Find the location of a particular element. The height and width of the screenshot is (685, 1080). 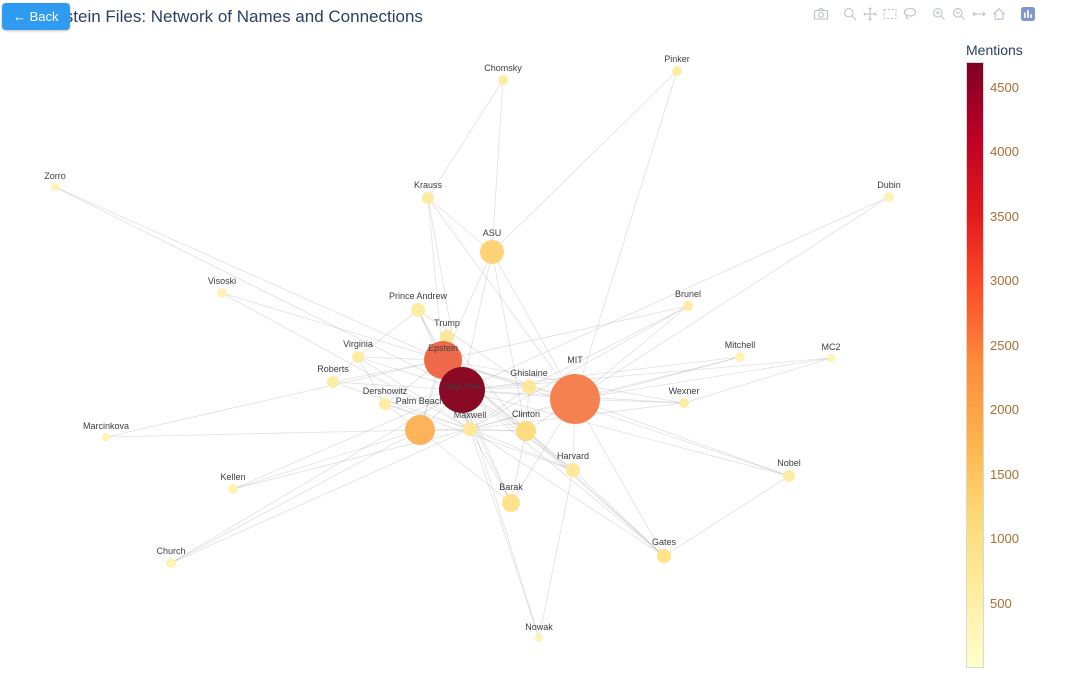

node-palm-beach is located at coordinates (420, 430).